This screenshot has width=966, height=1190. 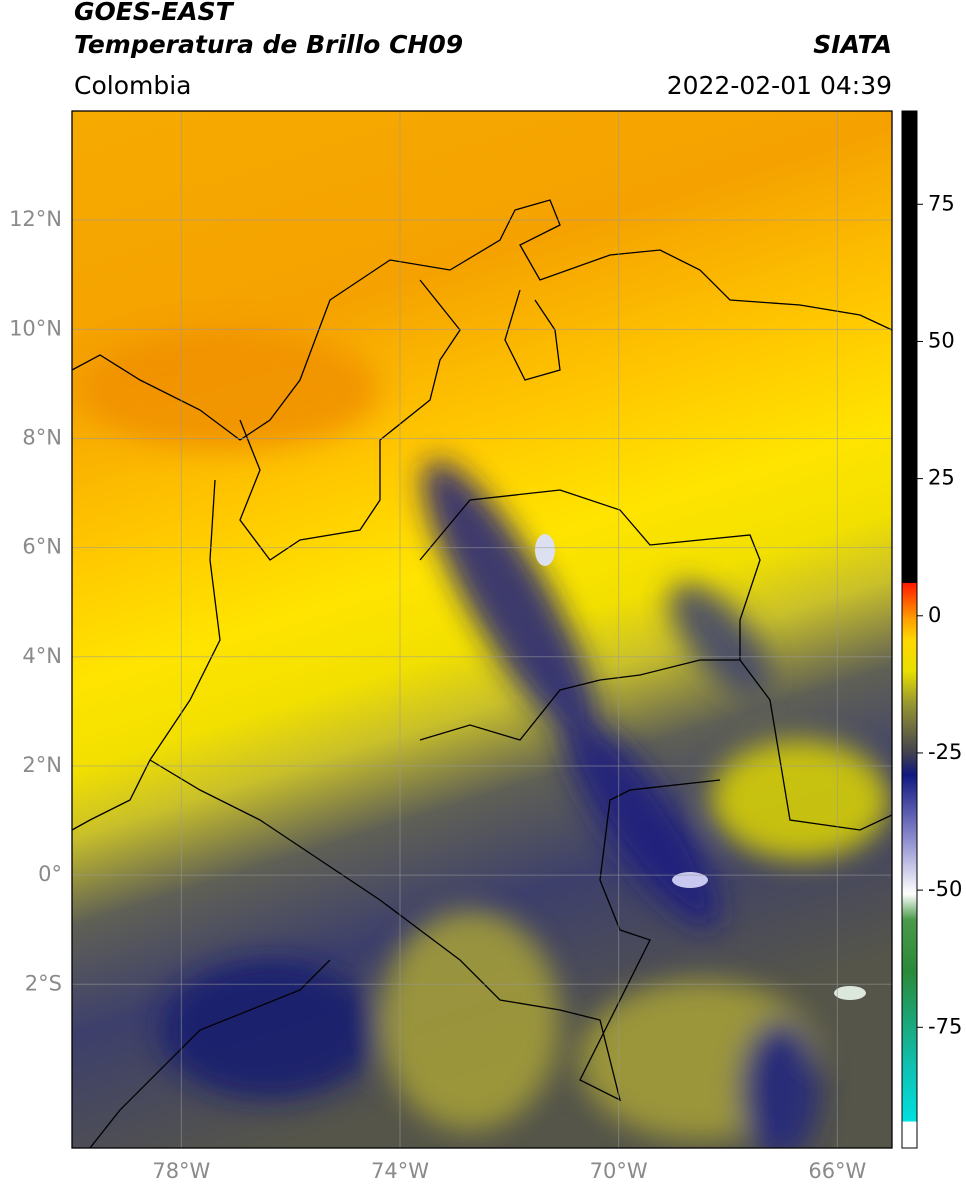 What do you see at coordinates (181, 1171) in the screenshot?
I see `x-tick-label: 78°W` at bounding box center [181, 1171].